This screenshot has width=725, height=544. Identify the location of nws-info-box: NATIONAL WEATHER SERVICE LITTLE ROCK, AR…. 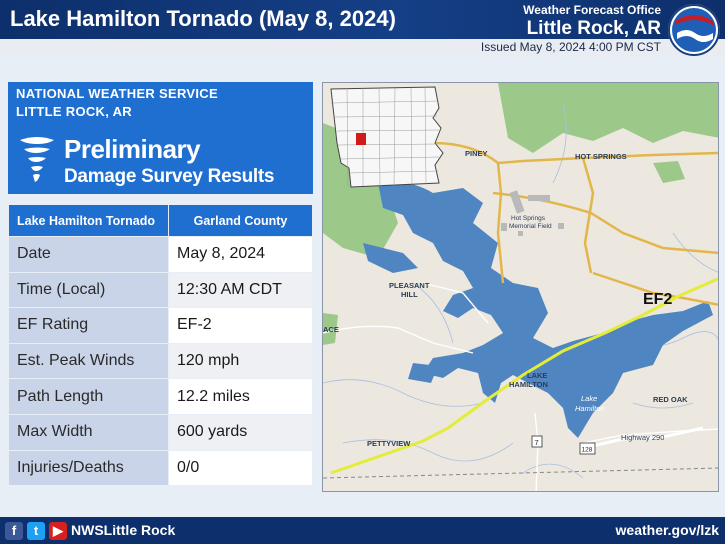
(160, 138).